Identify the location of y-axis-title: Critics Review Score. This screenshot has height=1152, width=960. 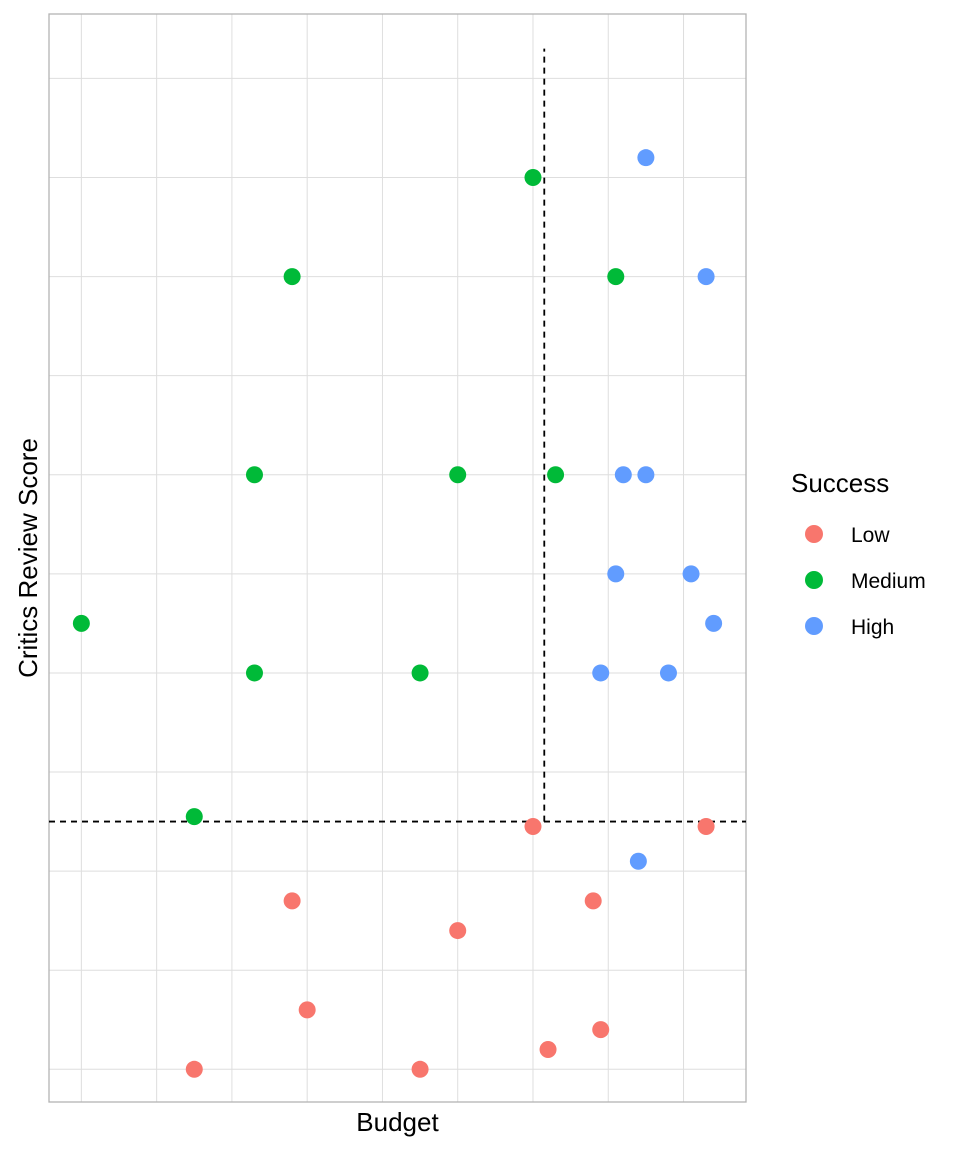
(28, 558).